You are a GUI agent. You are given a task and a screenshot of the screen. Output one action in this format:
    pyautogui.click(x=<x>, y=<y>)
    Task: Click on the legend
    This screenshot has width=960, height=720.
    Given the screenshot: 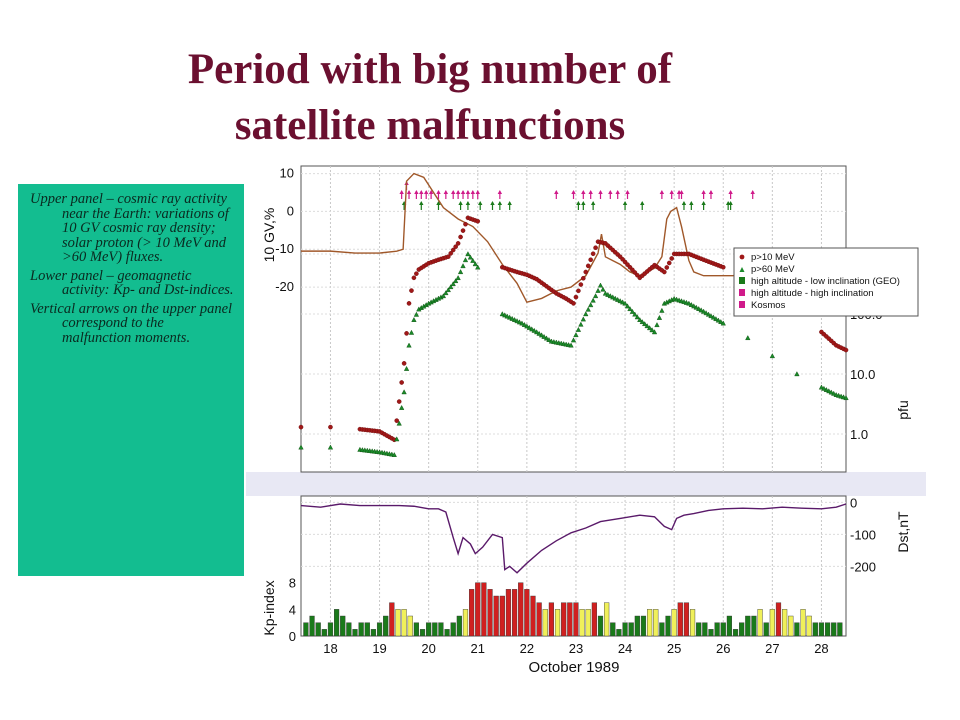 What is the action you would take?
    pyautogui.click(x=826, y=282)
    